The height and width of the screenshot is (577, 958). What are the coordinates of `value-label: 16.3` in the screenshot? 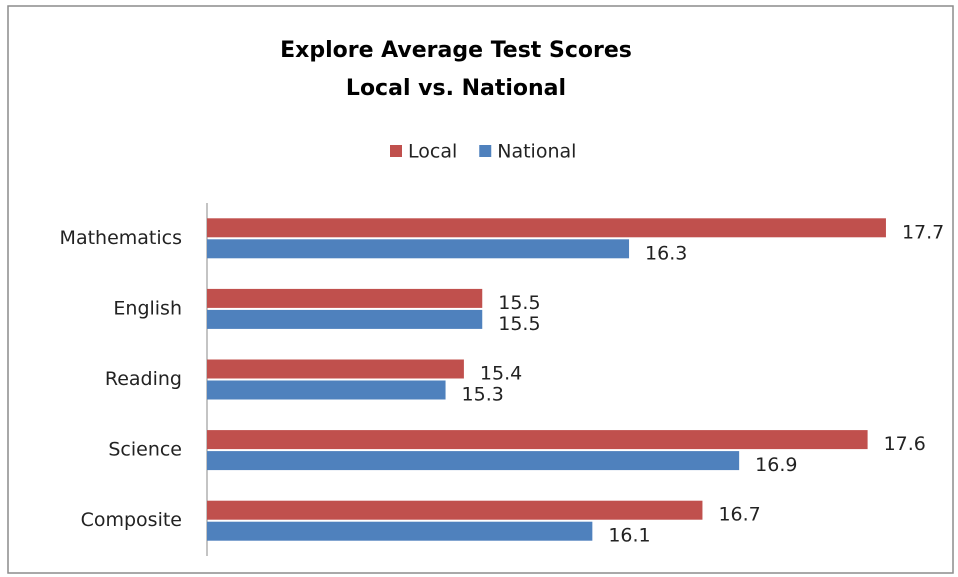 It's located at (666, 253).